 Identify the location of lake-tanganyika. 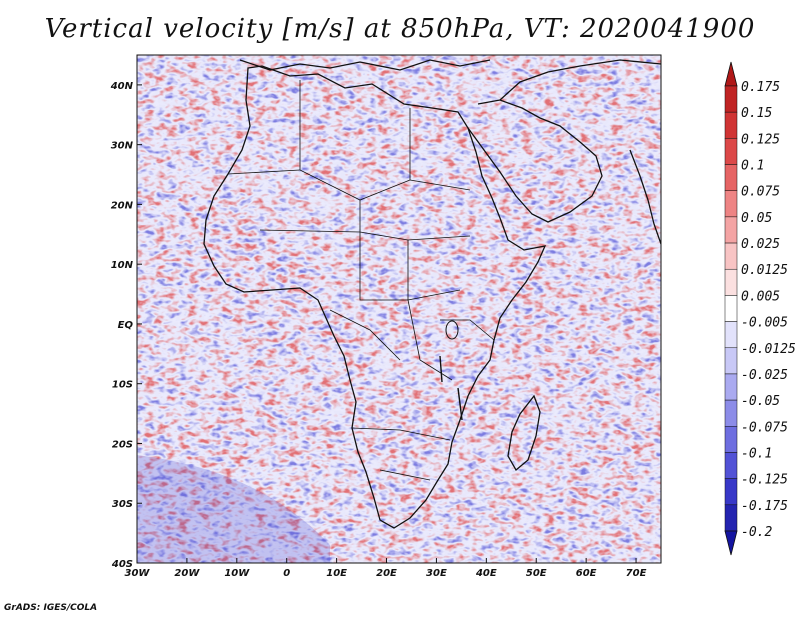
(441, 369).